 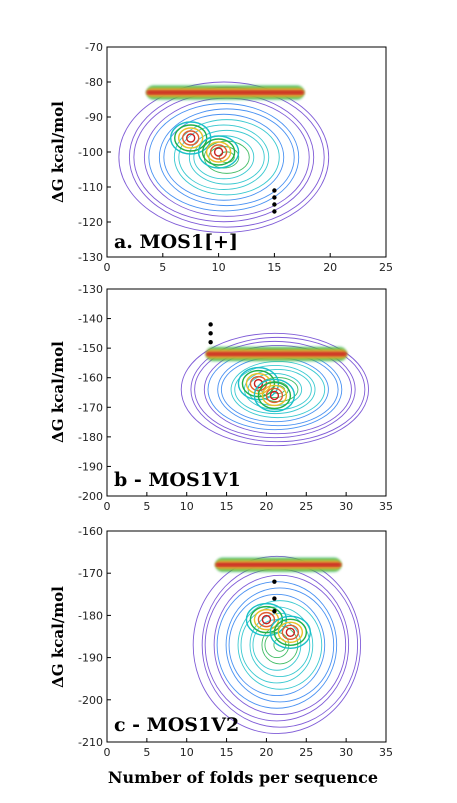 I want to click on panel-b-markers, so click(x=210, y=333).